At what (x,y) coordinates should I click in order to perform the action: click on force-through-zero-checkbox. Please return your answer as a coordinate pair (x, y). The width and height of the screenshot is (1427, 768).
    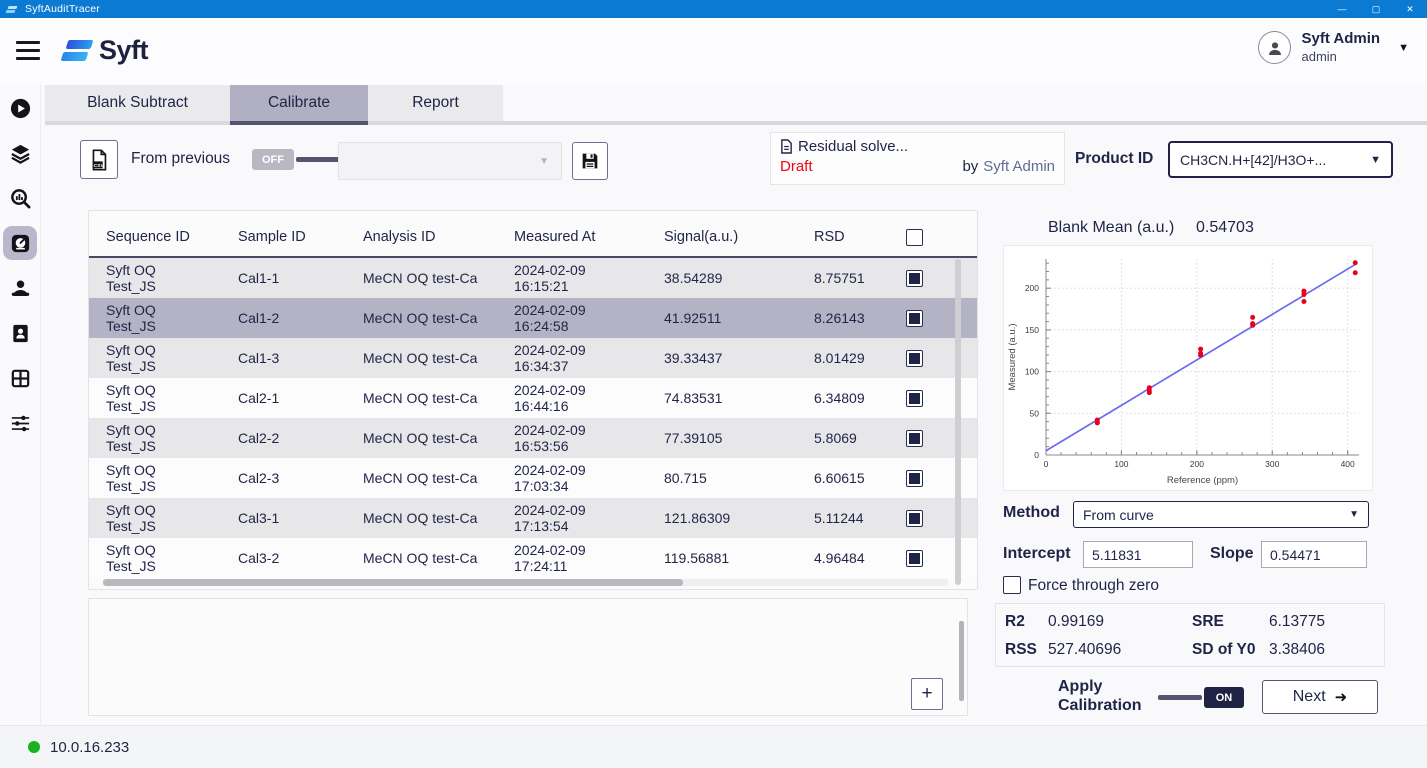
    Looking at the image, I should click on (1012, 585).